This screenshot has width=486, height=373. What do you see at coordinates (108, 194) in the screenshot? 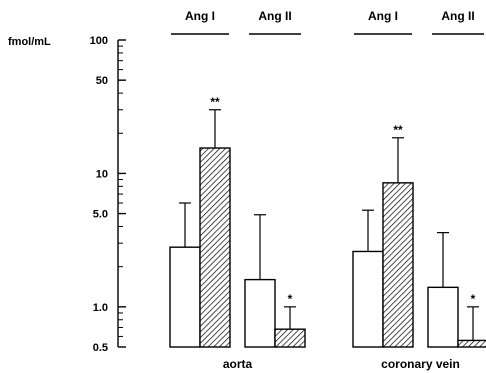
I see `y-axis: 100 50 10 5.0 1.0 0.5` at bounding box center [108, 194].